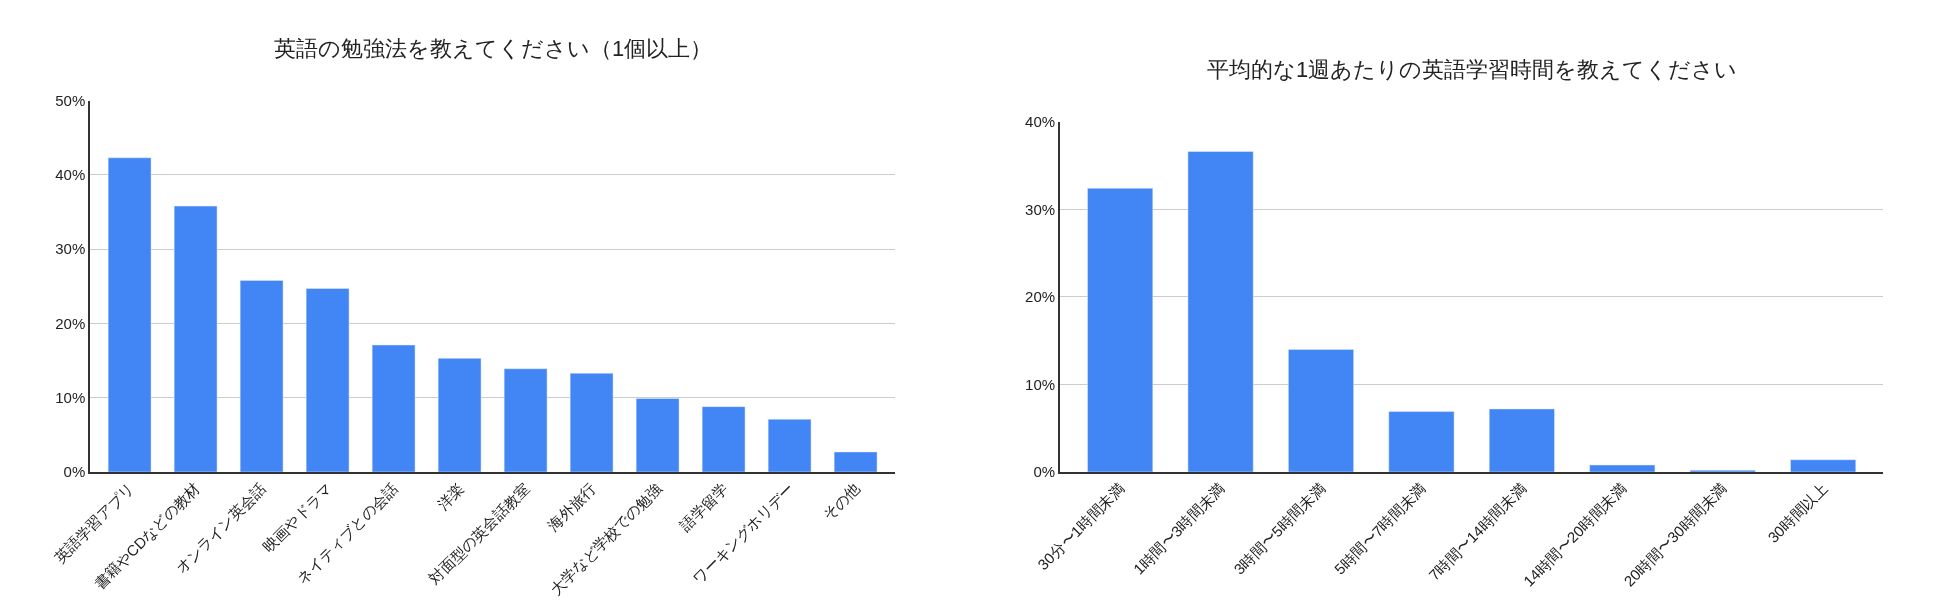 The height and width of the screenshot is (612, 1950). Describe the element at coordinates (704, 507) in the screenshot. I see `x-tick-label: 語学留学` at that location.